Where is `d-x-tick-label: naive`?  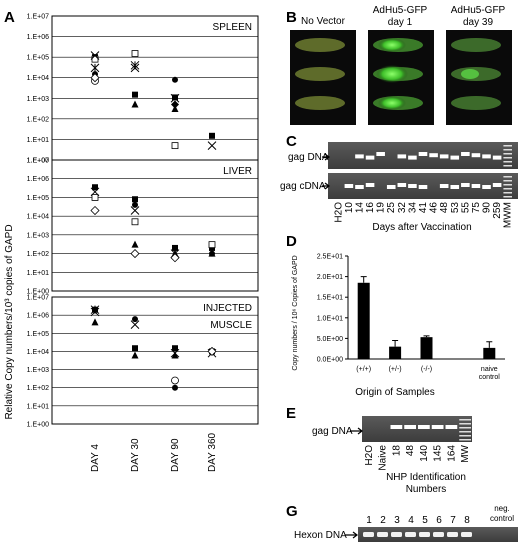 d-x-tick-label: naive is located at coordinates (489, 369).